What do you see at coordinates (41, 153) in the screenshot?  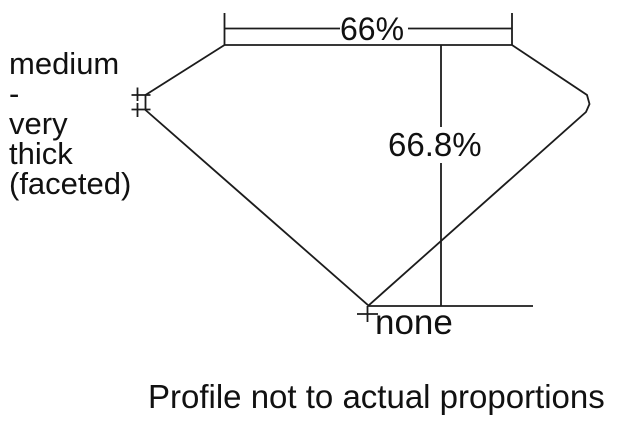 I see `girdle-thickness-line: thick` at bounding box center [41, 153].